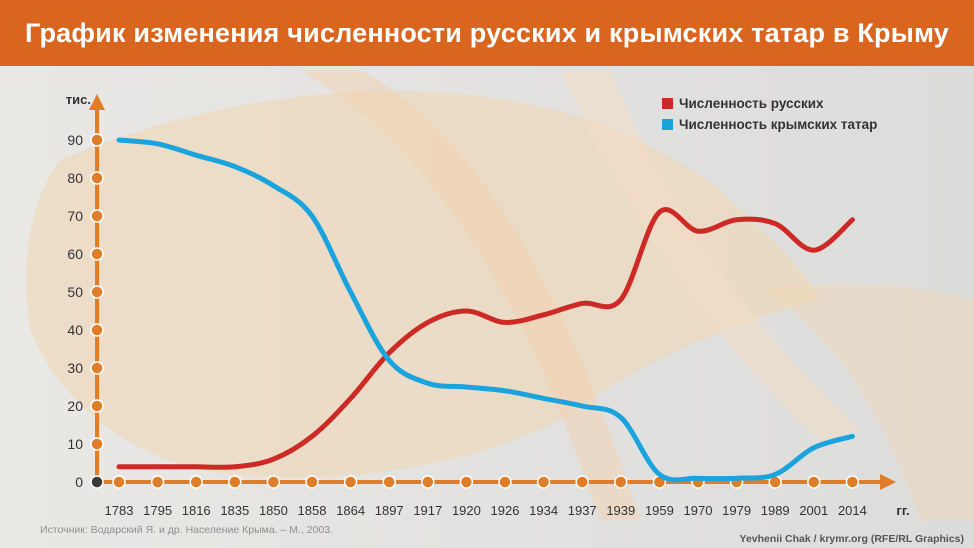  I want to click on x-tick-label: 1897, so click(389, 510).